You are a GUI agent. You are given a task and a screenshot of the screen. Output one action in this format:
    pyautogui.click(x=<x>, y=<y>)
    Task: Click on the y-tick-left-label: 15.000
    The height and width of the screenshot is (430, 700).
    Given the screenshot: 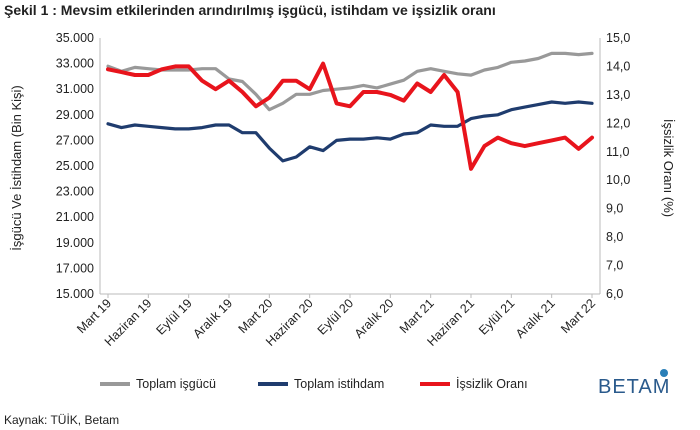 What is the action you would take?
    pyautogui.click(x=75, y=294)
    